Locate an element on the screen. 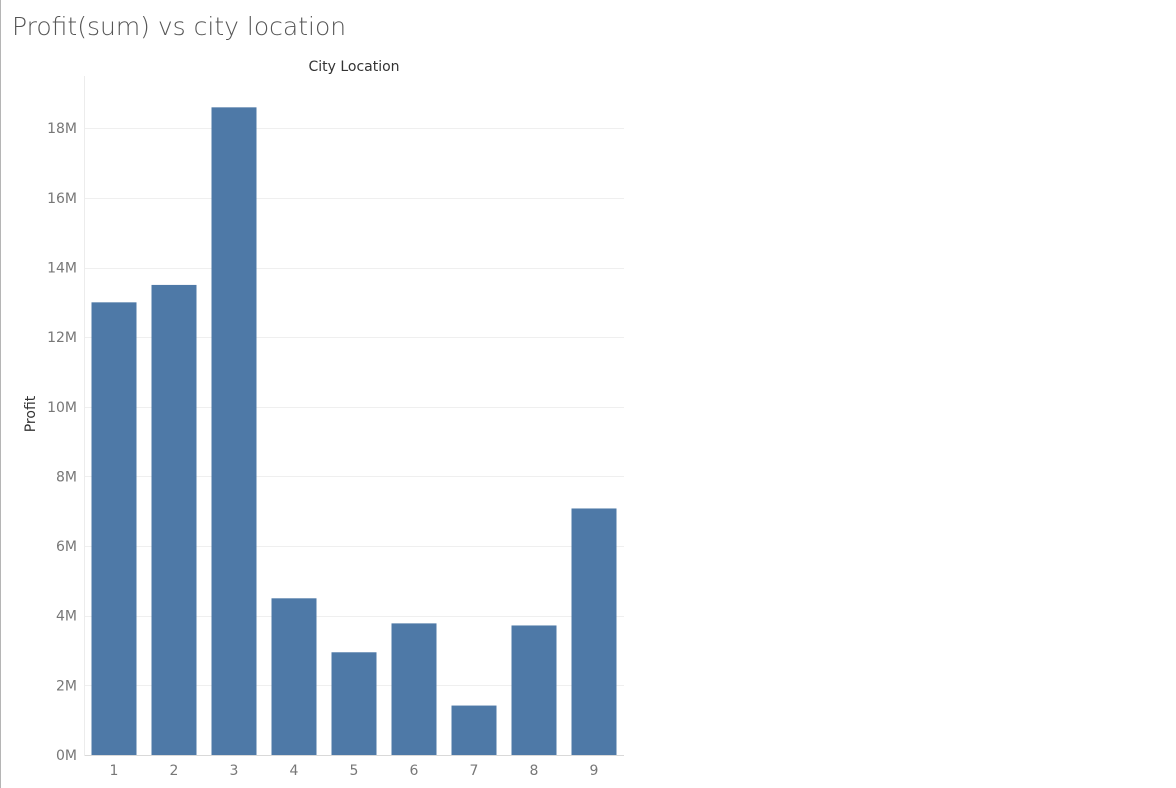 This screenshot has height=788, width=1176. x-tick-label: 6 is located at coordinates (414, 771).